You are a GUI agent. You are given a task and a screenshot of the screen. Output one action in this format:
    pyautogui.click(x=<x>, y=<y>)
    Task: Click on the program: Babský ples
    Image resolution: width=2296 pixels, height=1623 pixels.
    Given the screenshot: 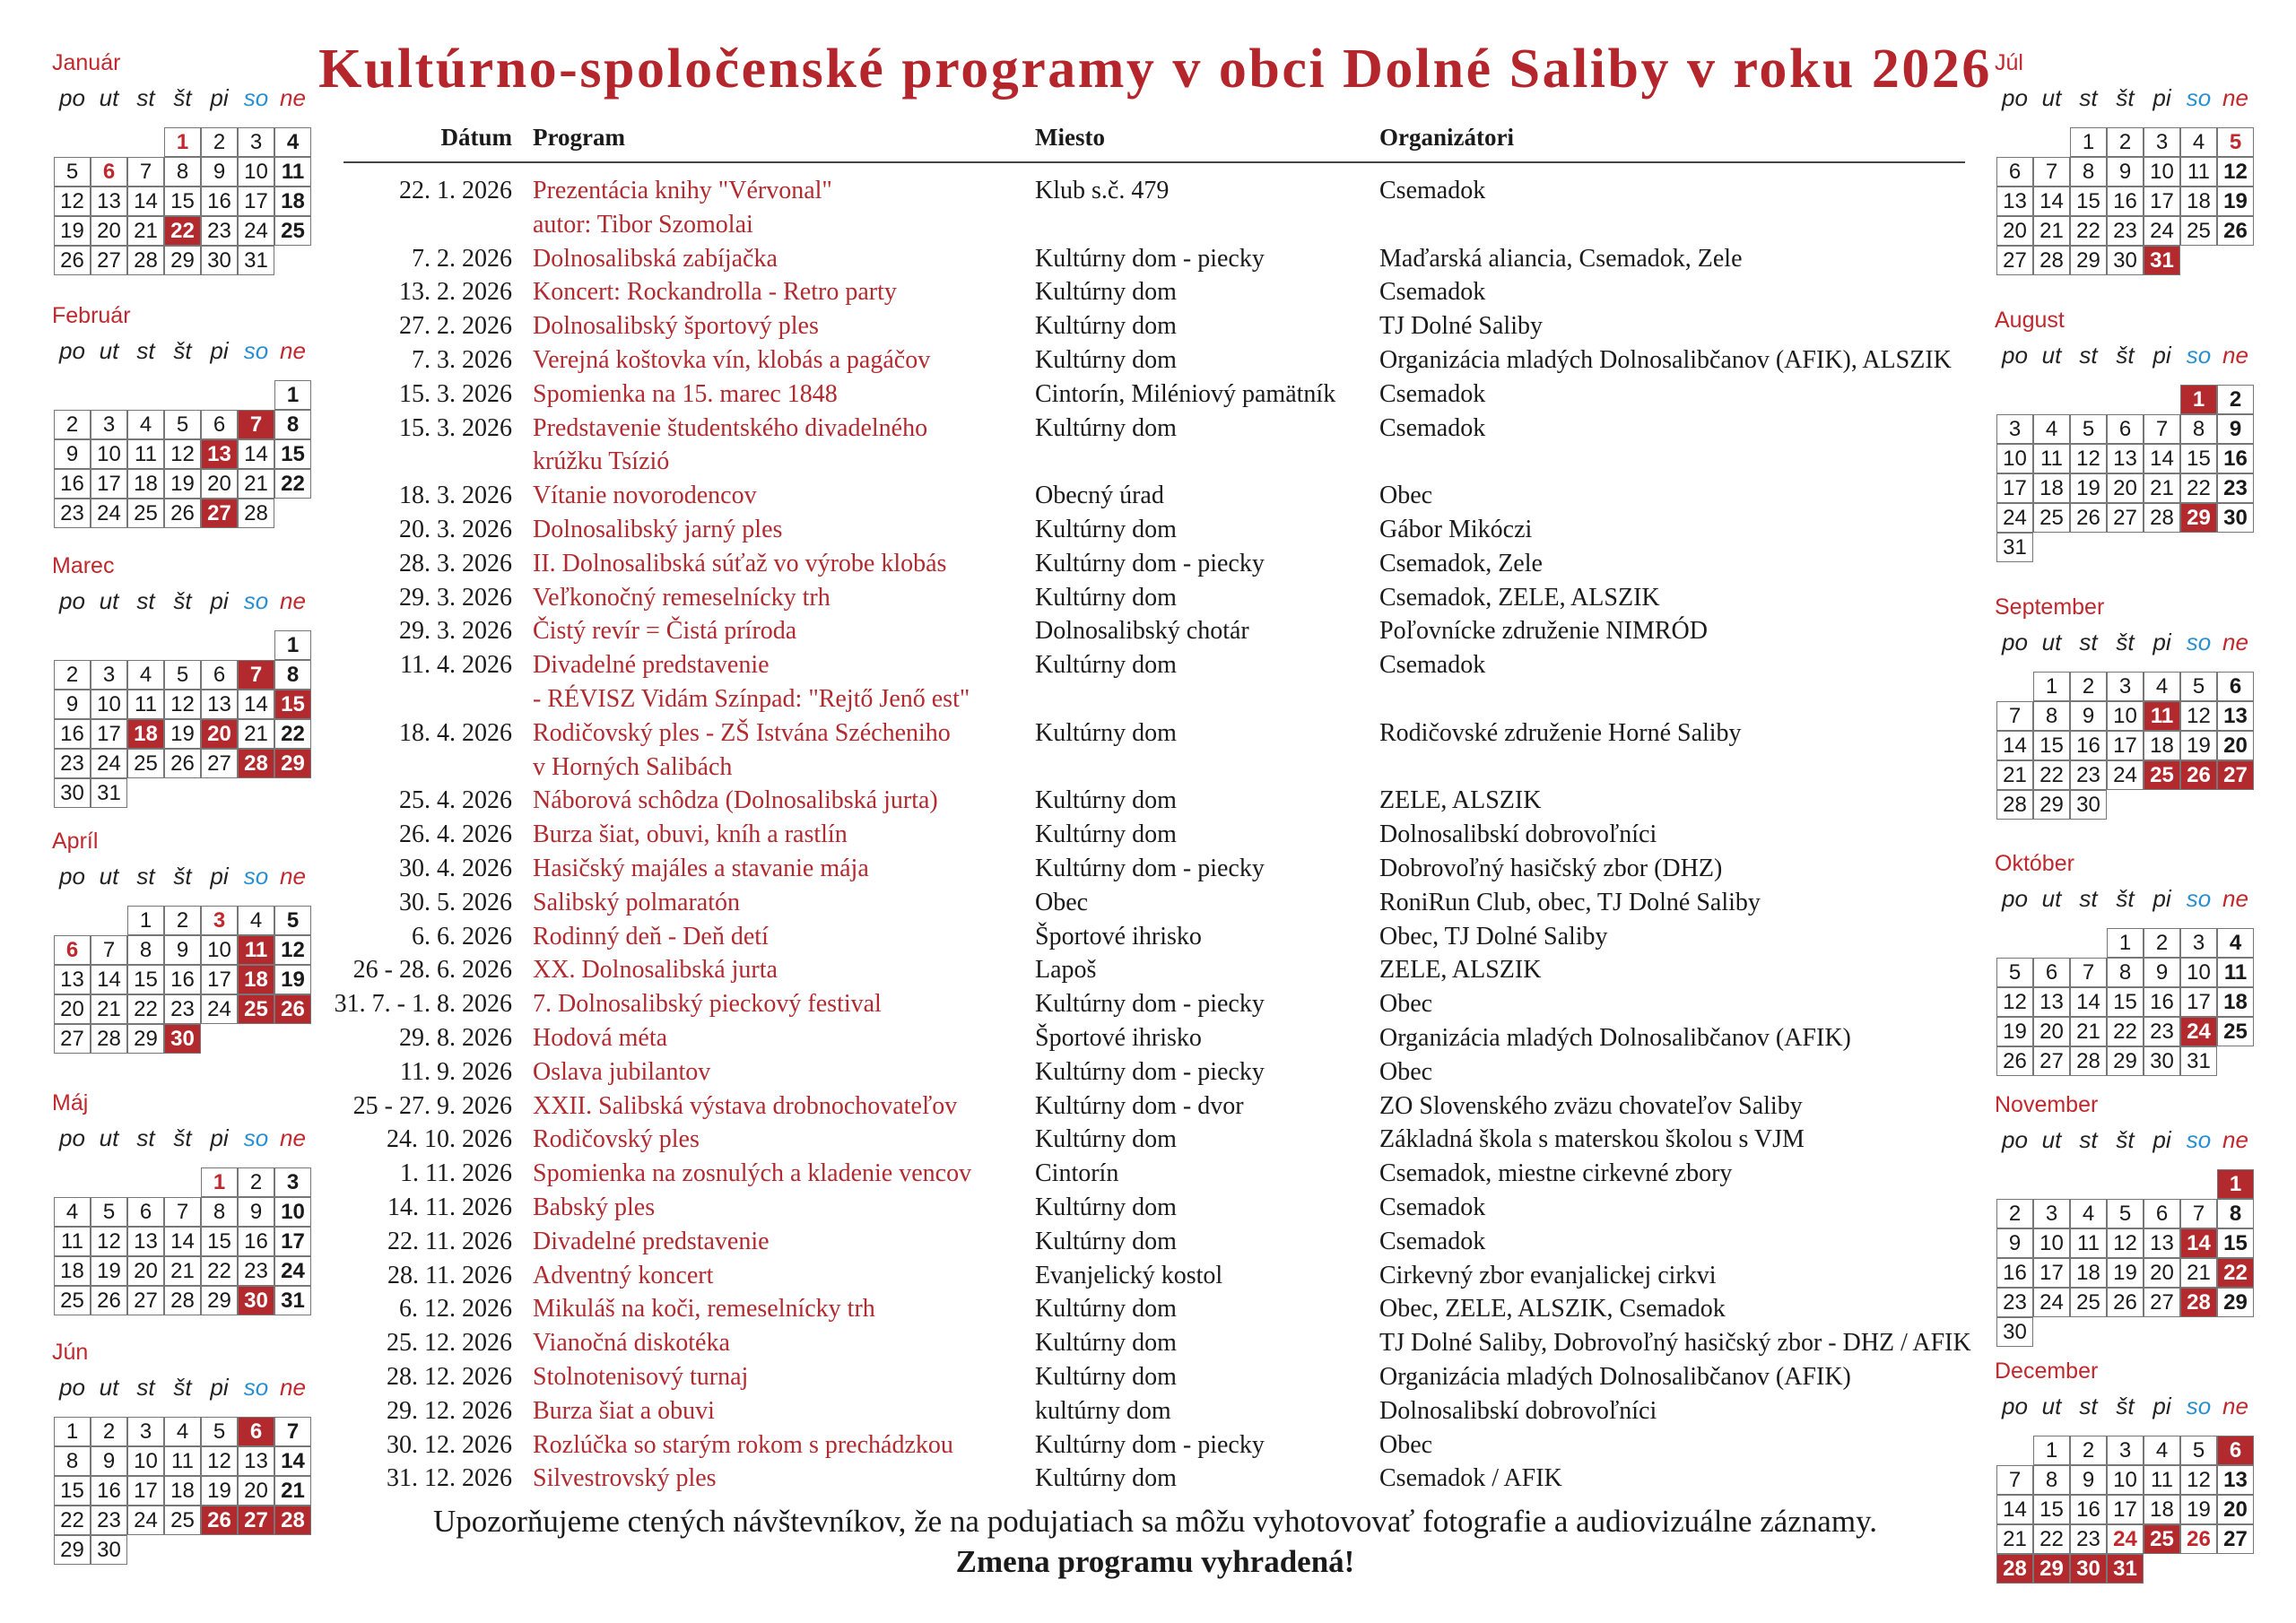 What is the action you would take?
    pyautogui.click(x=594, y=1207)
    